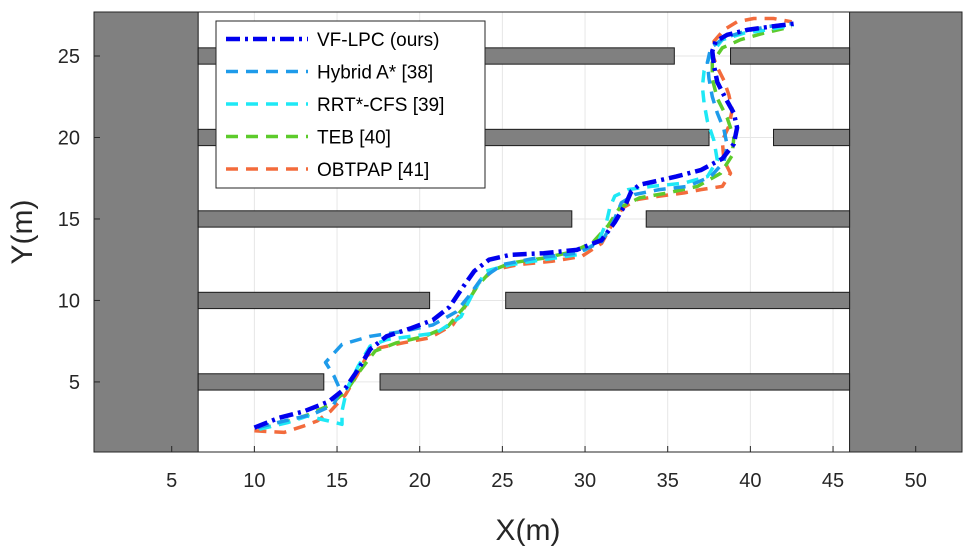 The height and width of the screenshot is (556, 968). Describe the element at coordinates (354, 138) in the screenshot. I see `legend-label-teb-40: TEB [40]` at that location.